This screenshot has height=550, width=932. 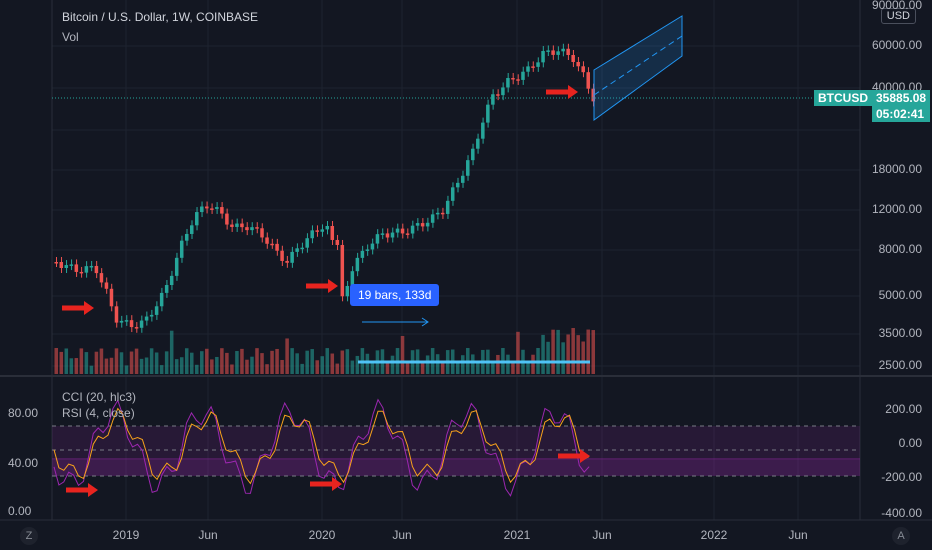 I want to click on rsi-band, so click(x=456, y=467).